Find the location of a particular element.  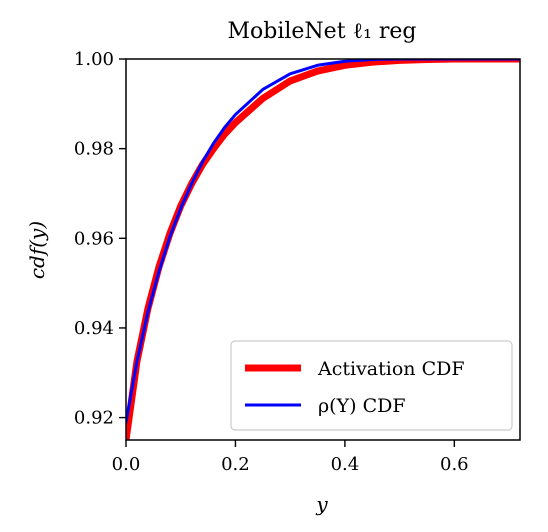

y-tick-label: 0.92 is located at coordinates (94, 418).